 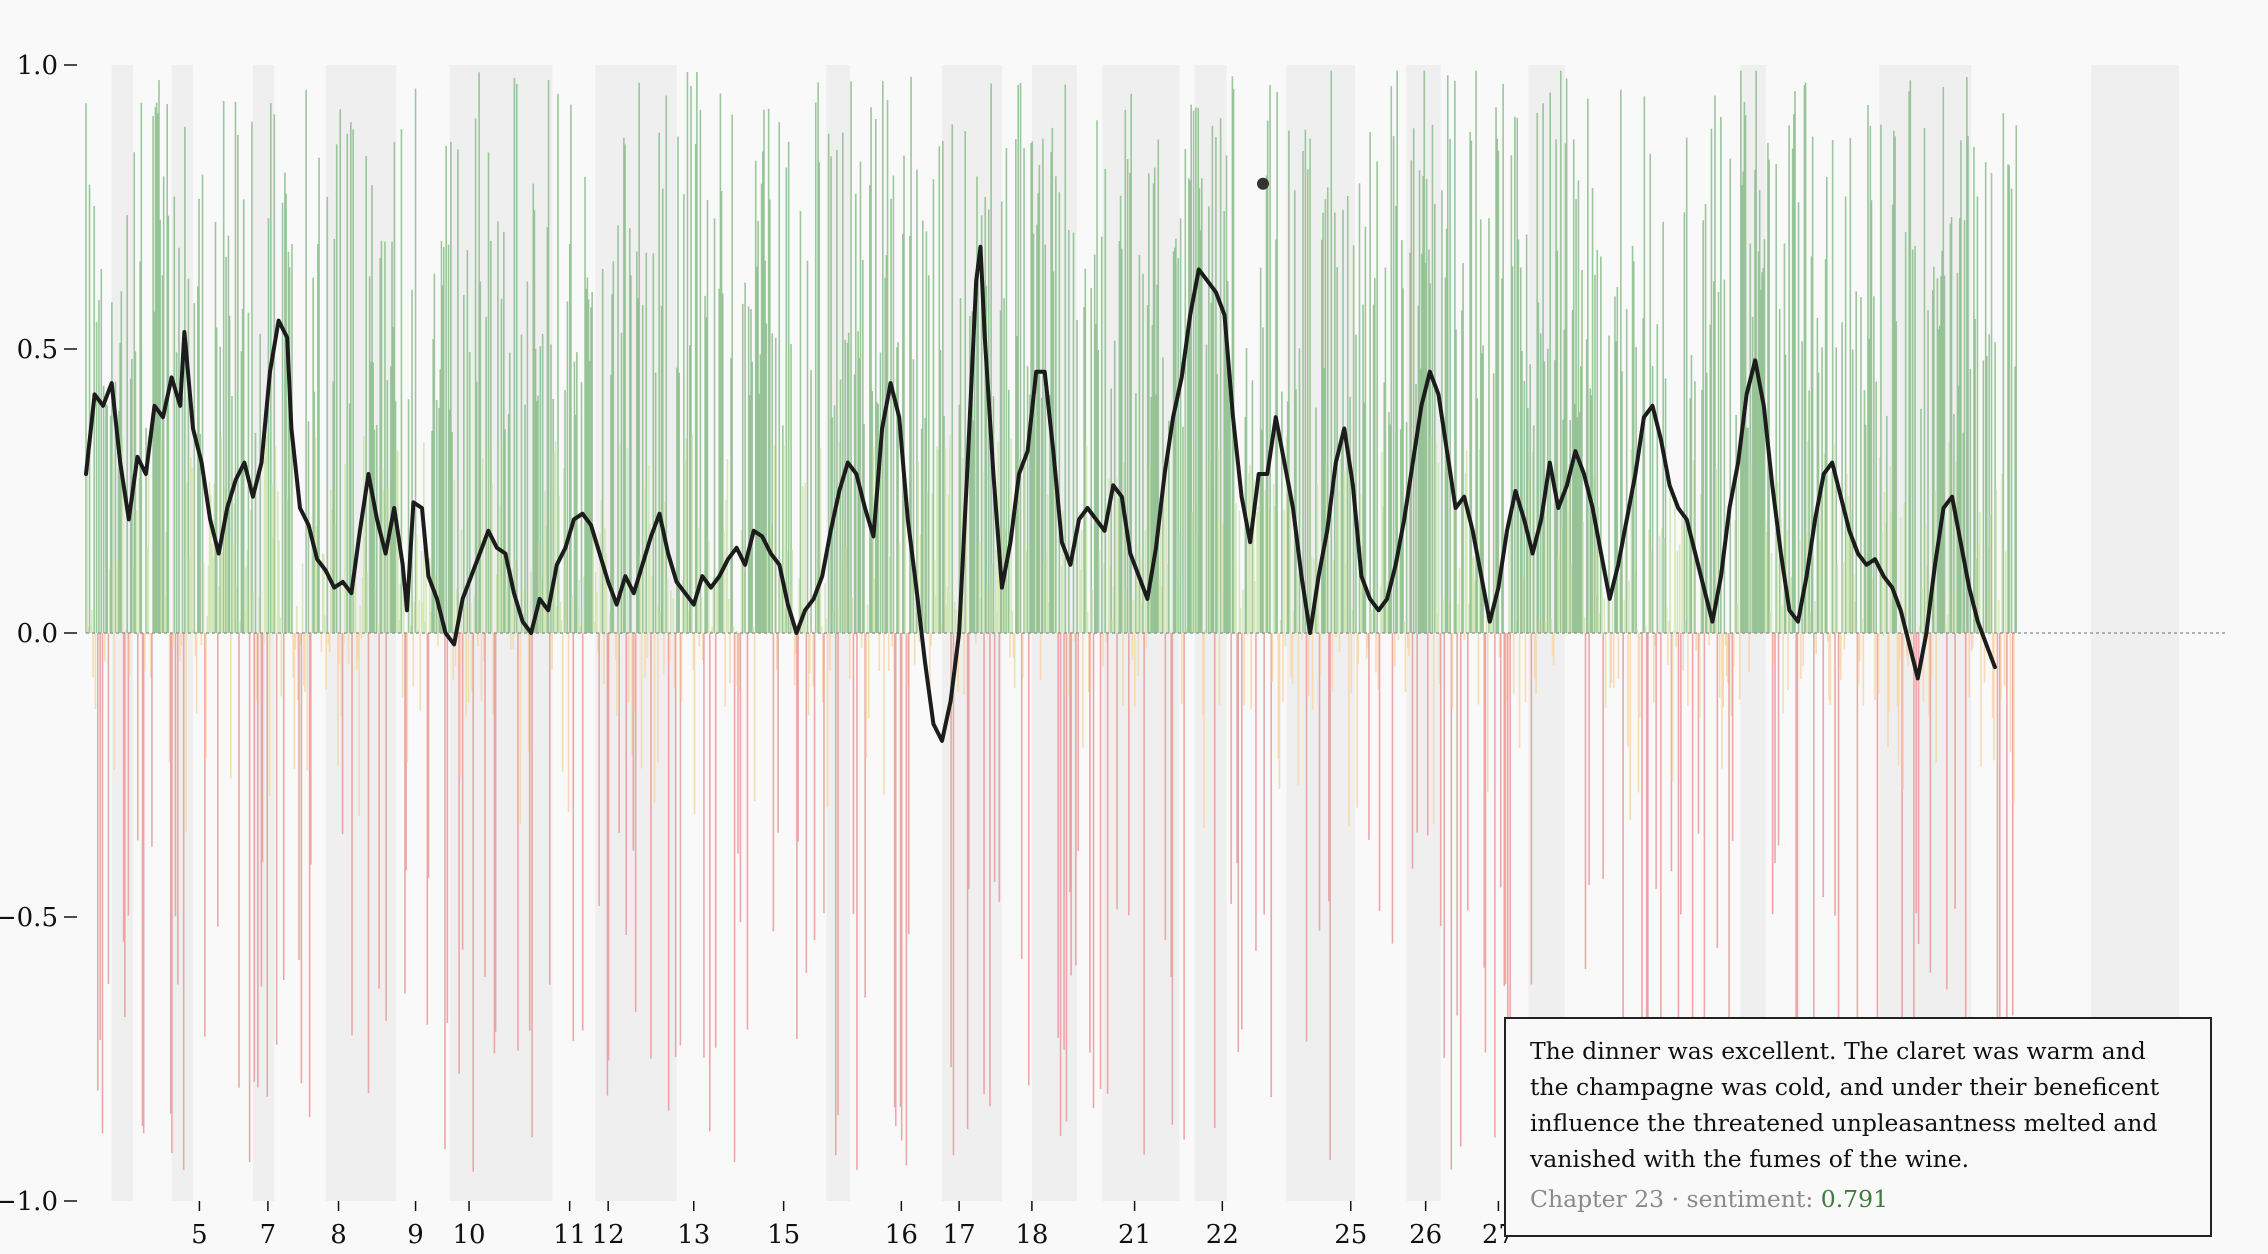 What do you see at coordinates (37, 66) in the screenshot?
I see `y-tick-label: 1.0` at bounding box center [37, 66].